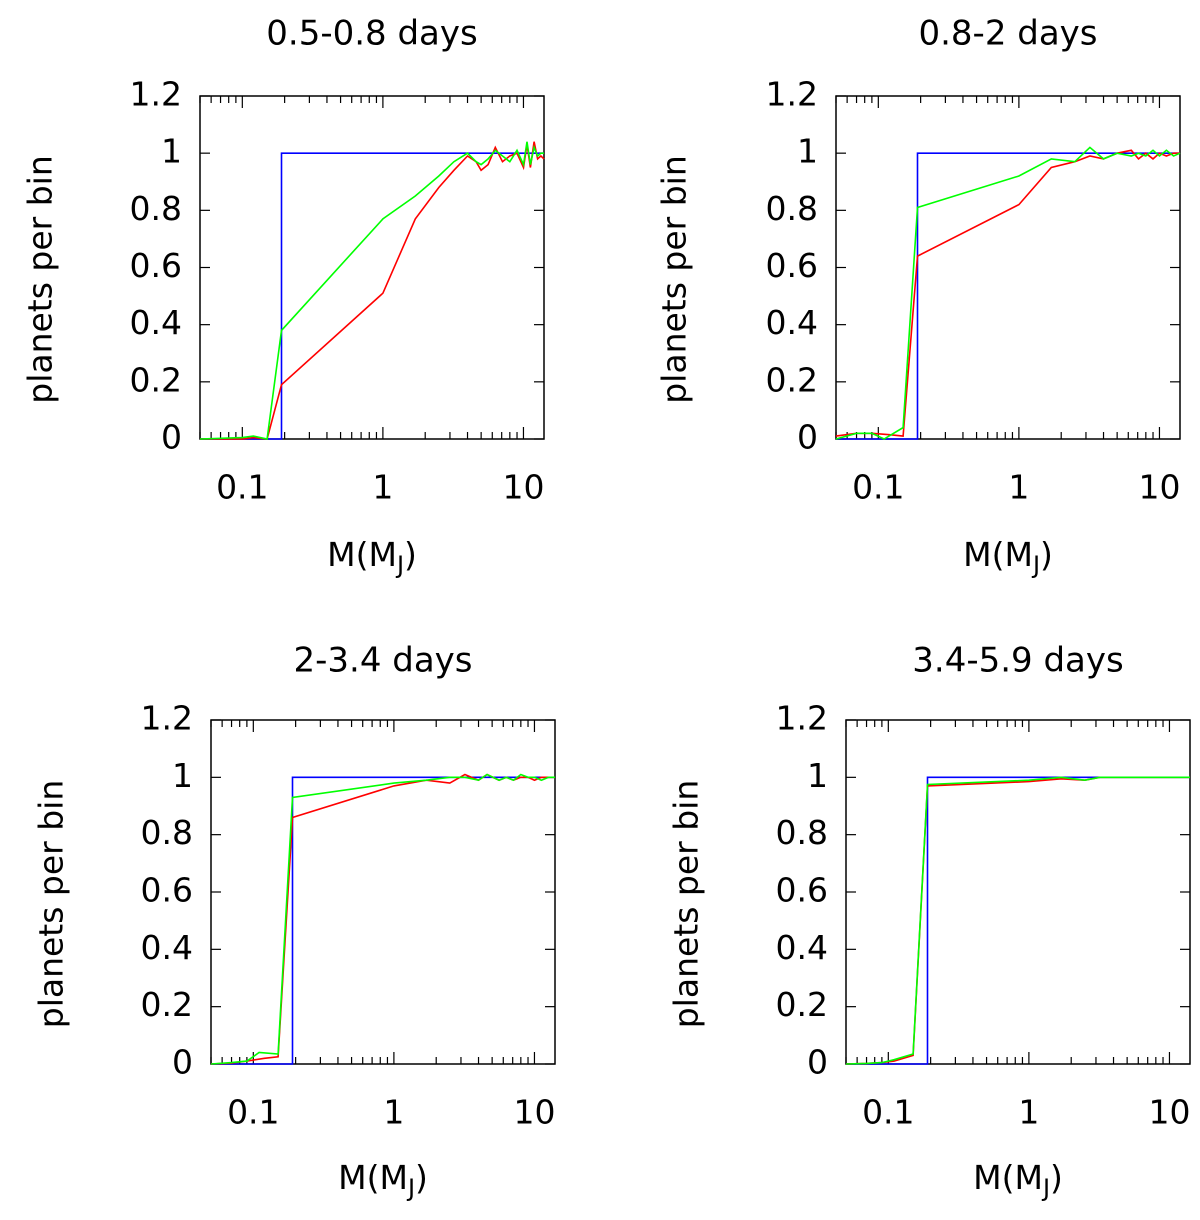 This screenshot has height=1220, width=1200. I want to click on chart-title: 2-3.4 days, so click(382, 661).